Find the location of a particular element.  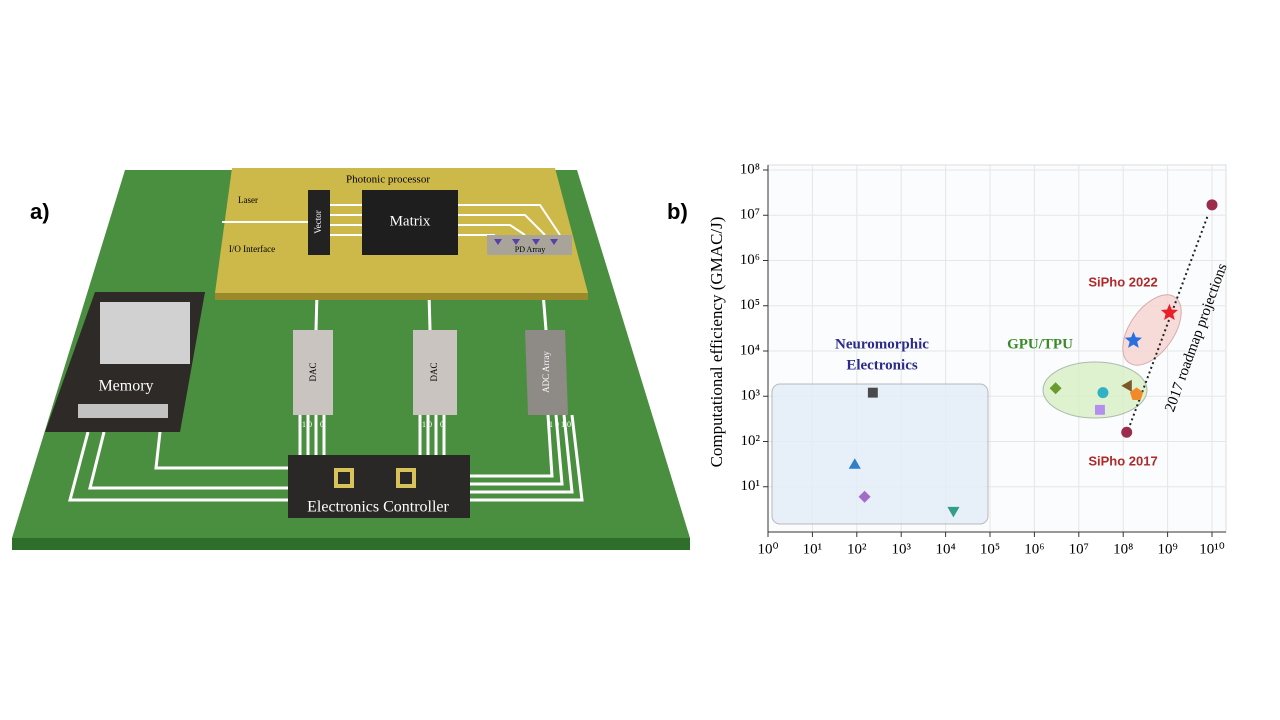

x-tick-label: 10⁷ is located at coordinates (1079, 549).